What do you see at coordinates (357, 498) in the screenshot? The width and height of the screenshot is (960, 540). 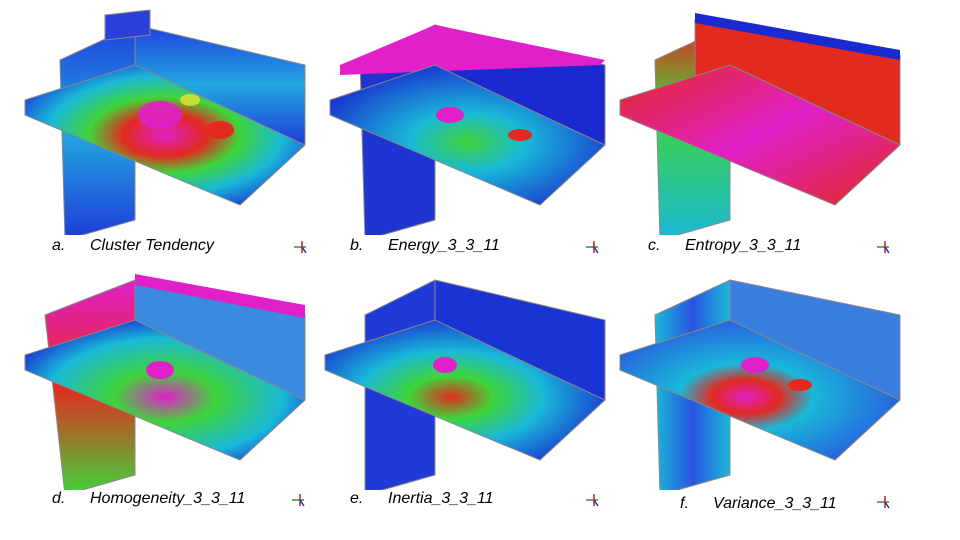 I see `panel-letter: e.` at bounding box center [357, 498].